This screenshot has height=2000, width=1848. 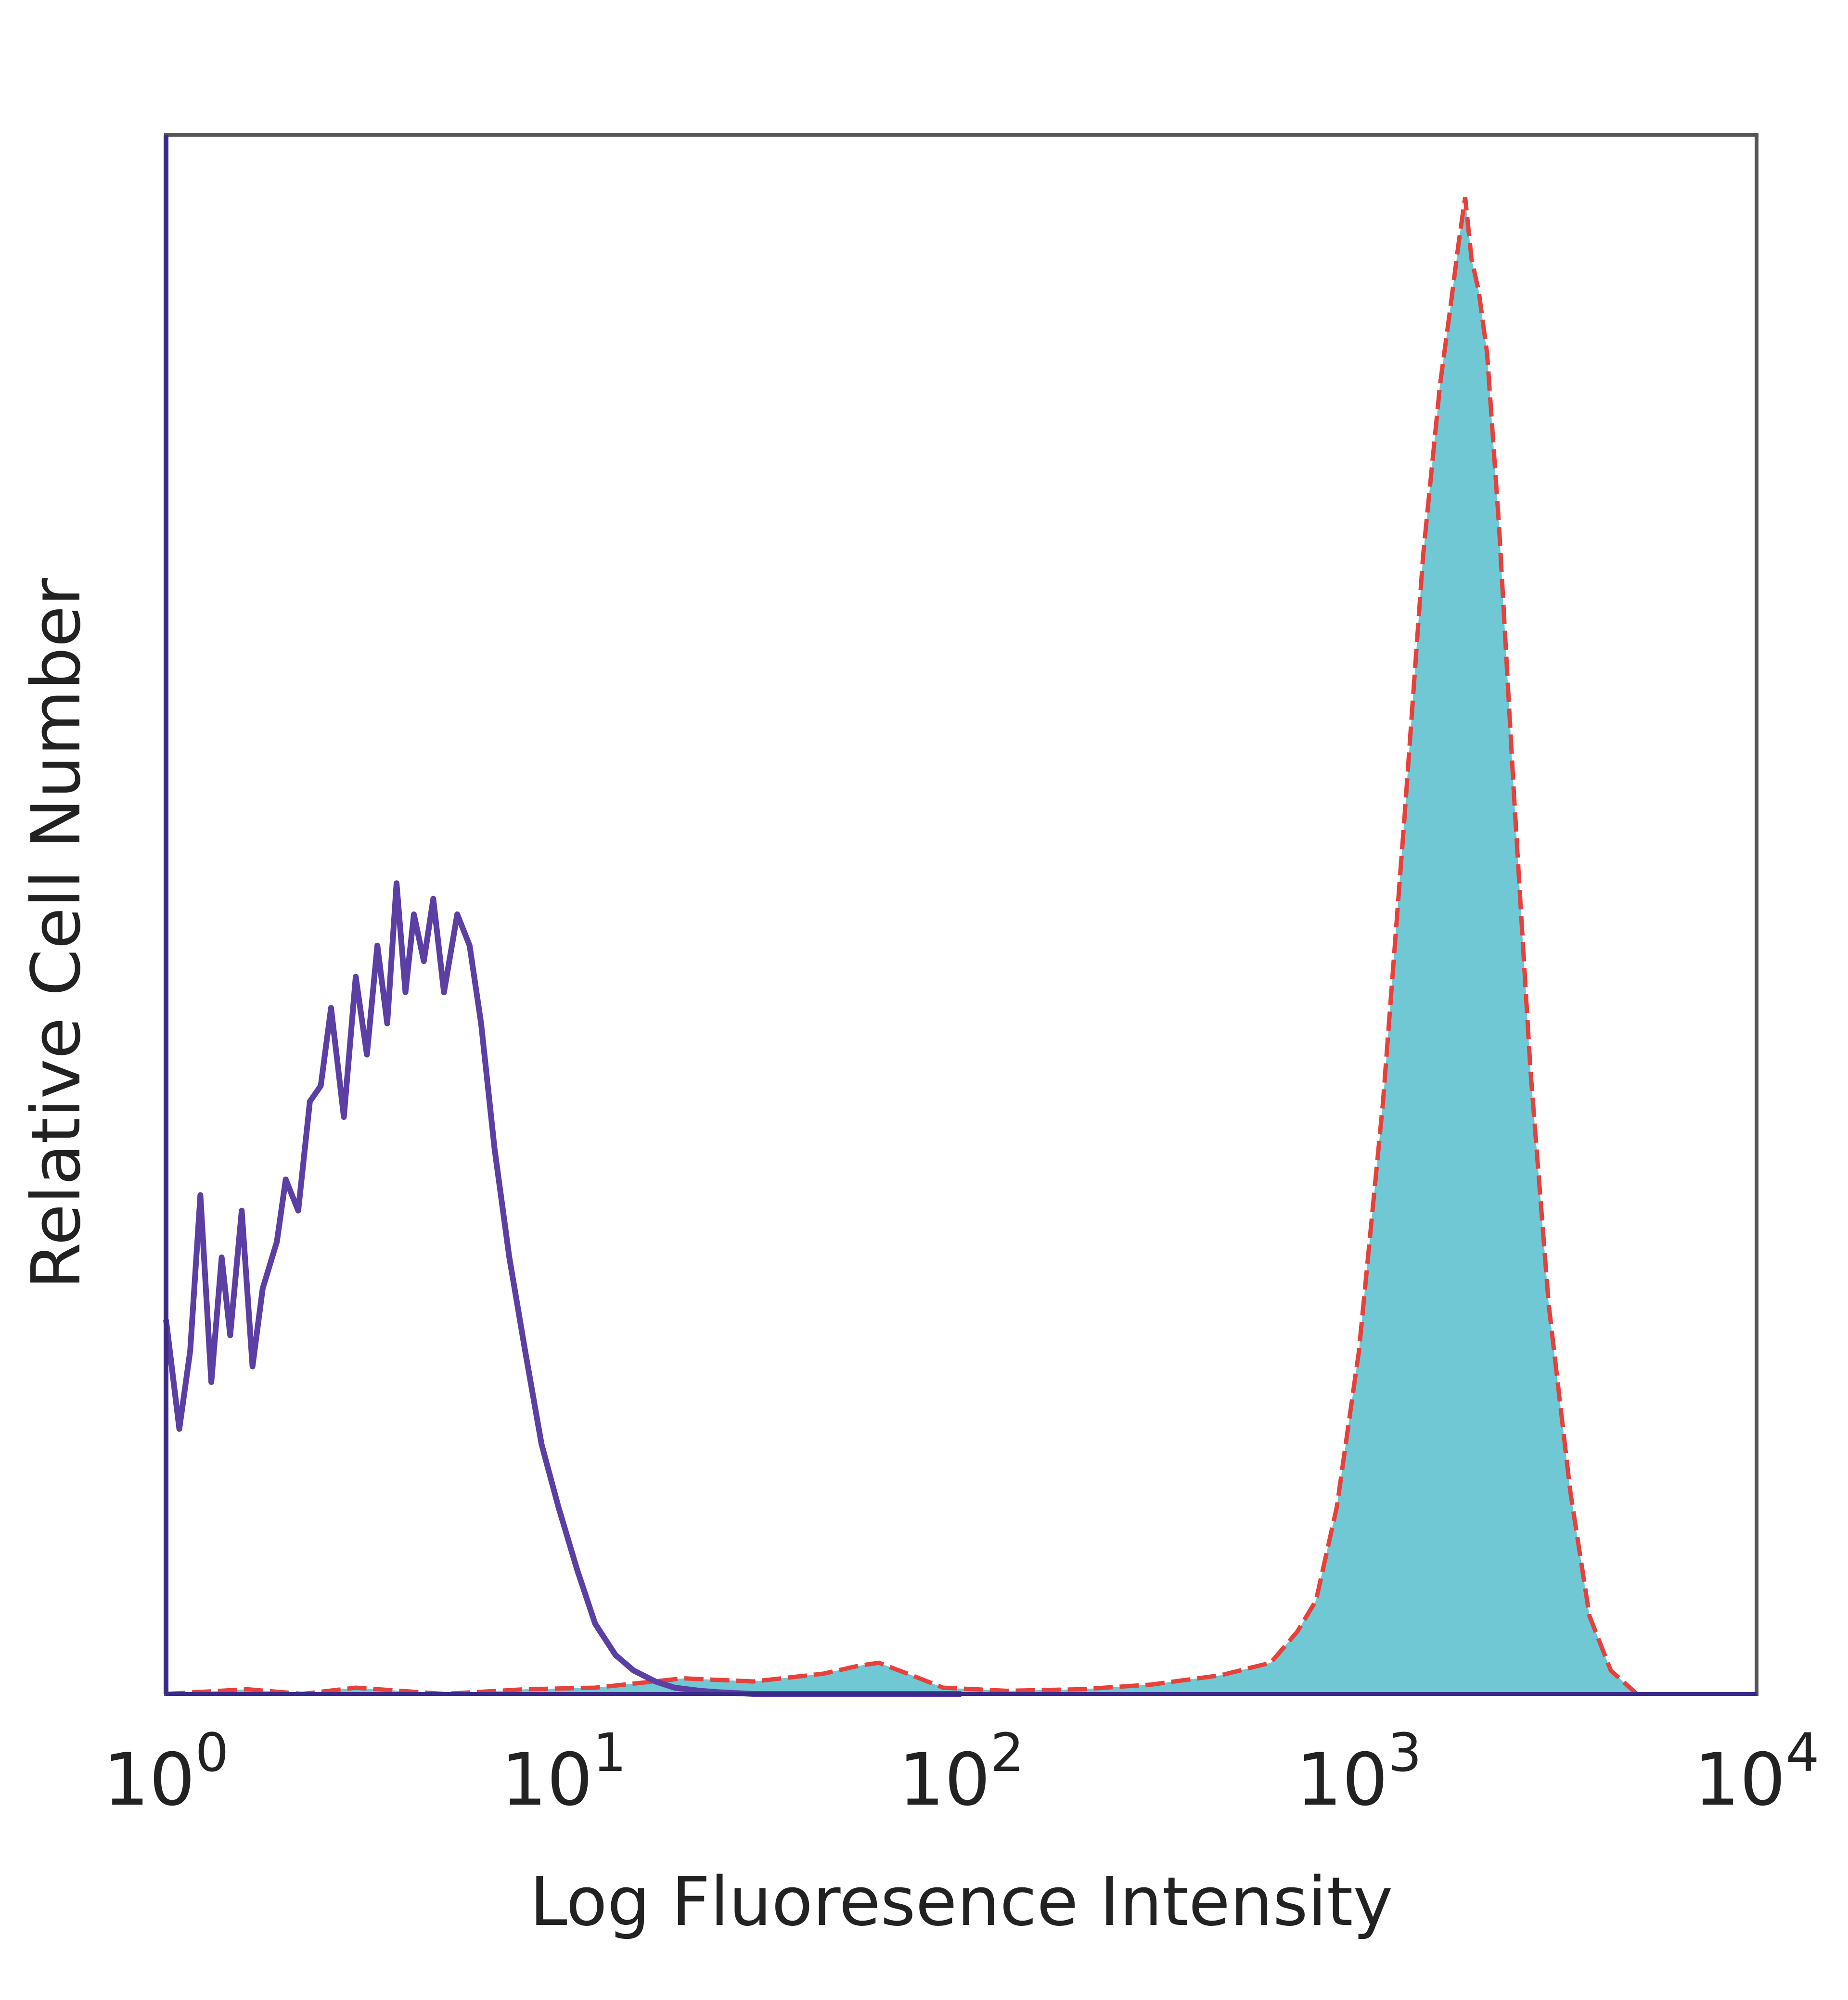 I want to click on x-tick-label-4: 10⁴, so click(x=1757, y=1772).